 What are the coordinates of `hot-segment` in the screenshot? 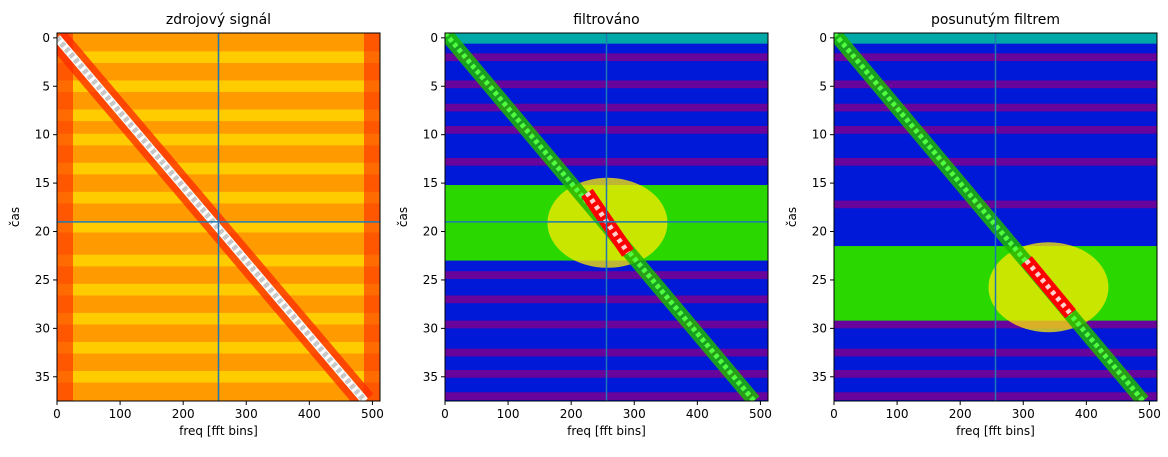 It's located at (607, 222).